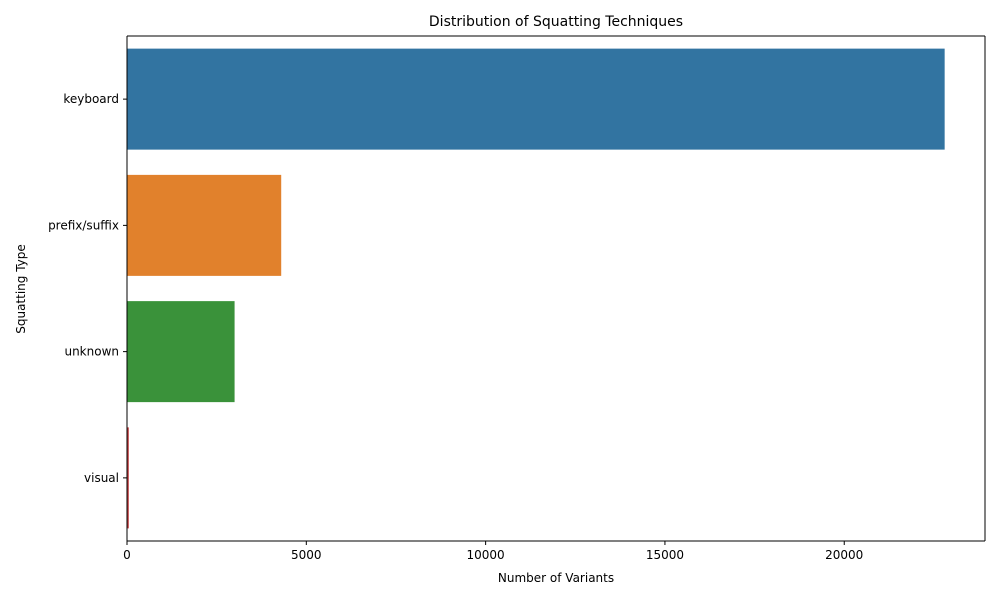  Describe the element at coordinates (844, 555) in the screenshot. I see `x-tick-label: 20000` at that location.